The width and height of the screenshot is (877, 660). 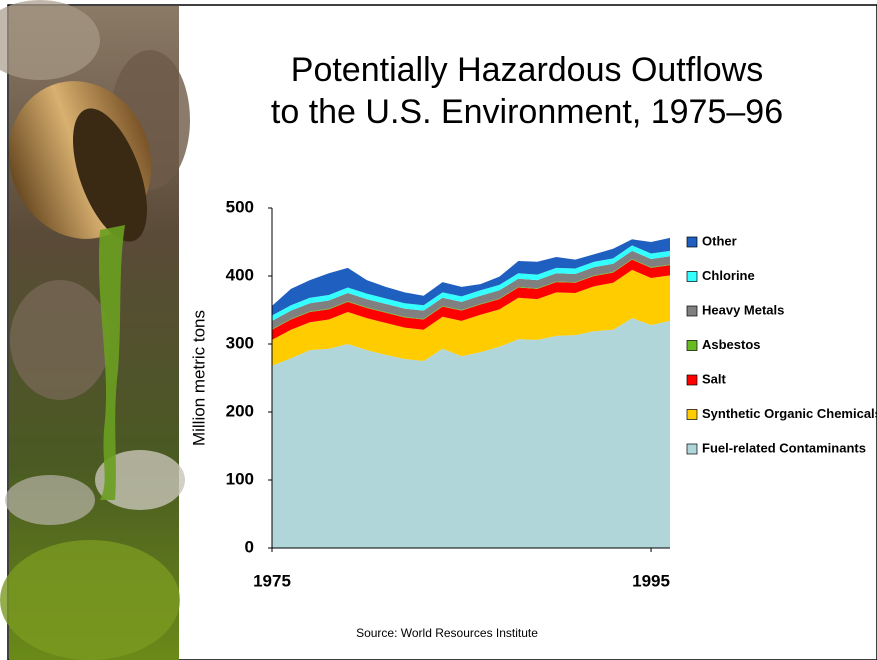 I want to click on legend-label: Heavy Metals, so click(x=743, y=309).